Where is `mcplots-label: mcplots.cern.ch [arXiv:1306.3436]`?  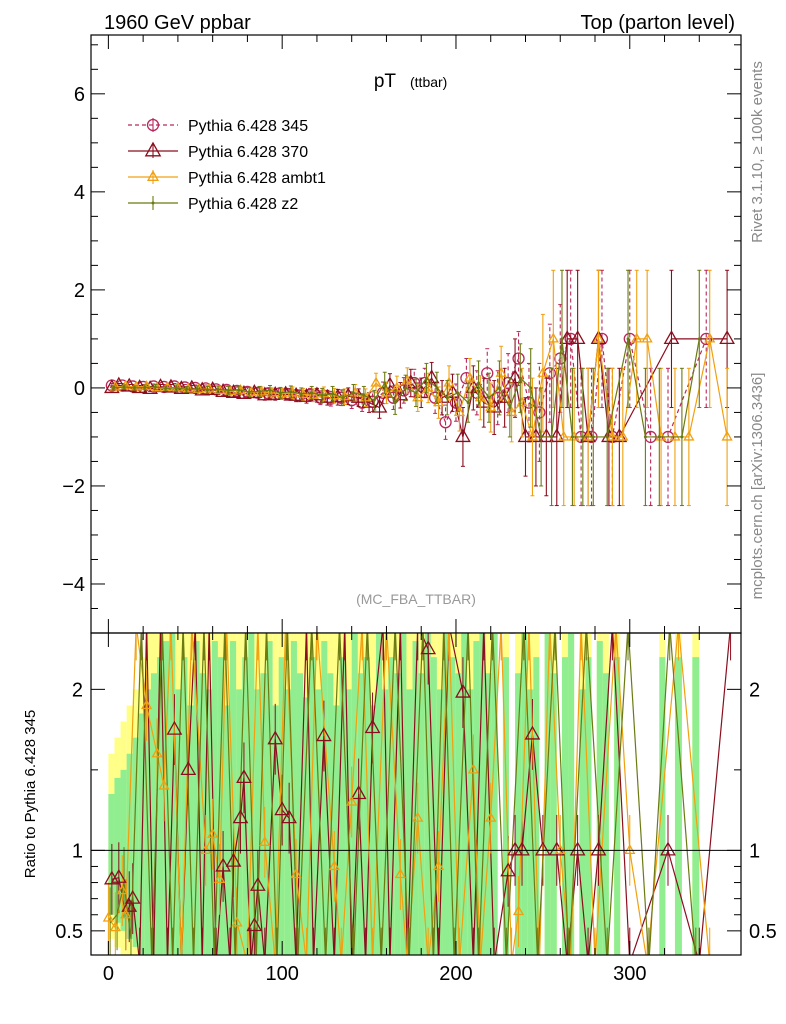 mcplots-label: mcplots.cern.ch [arXiv:1306.3436] is located at coordinates (757, 486).